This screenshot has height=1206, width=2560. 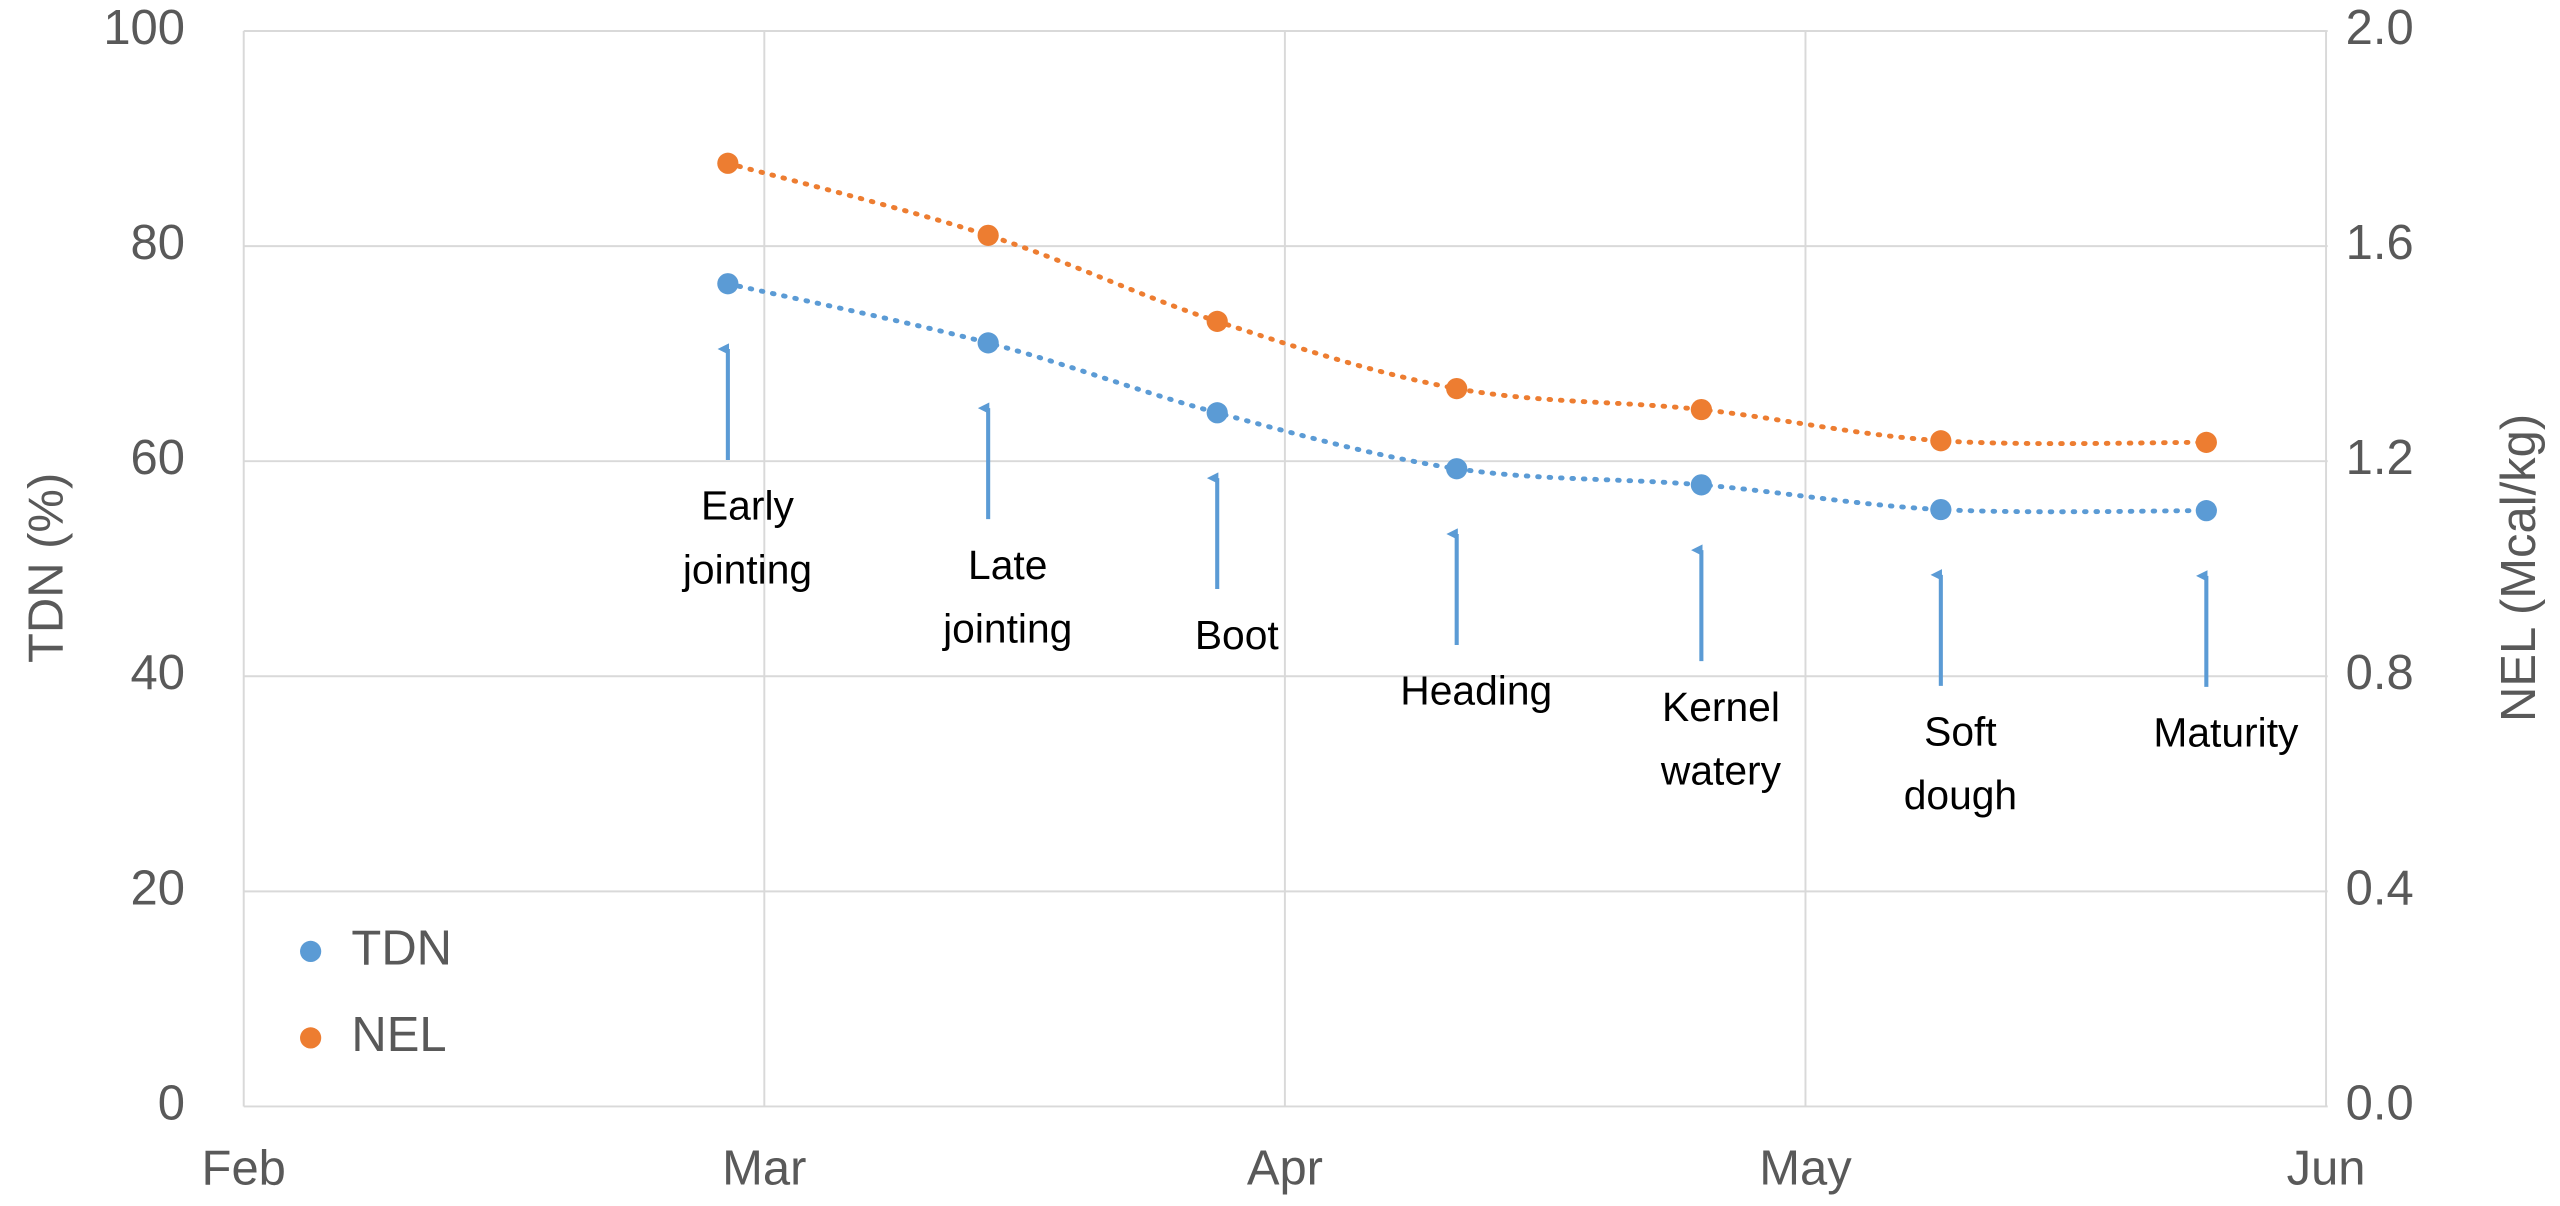 I want to click on x-tick-label: Feb, so click(x=244, y=1169).